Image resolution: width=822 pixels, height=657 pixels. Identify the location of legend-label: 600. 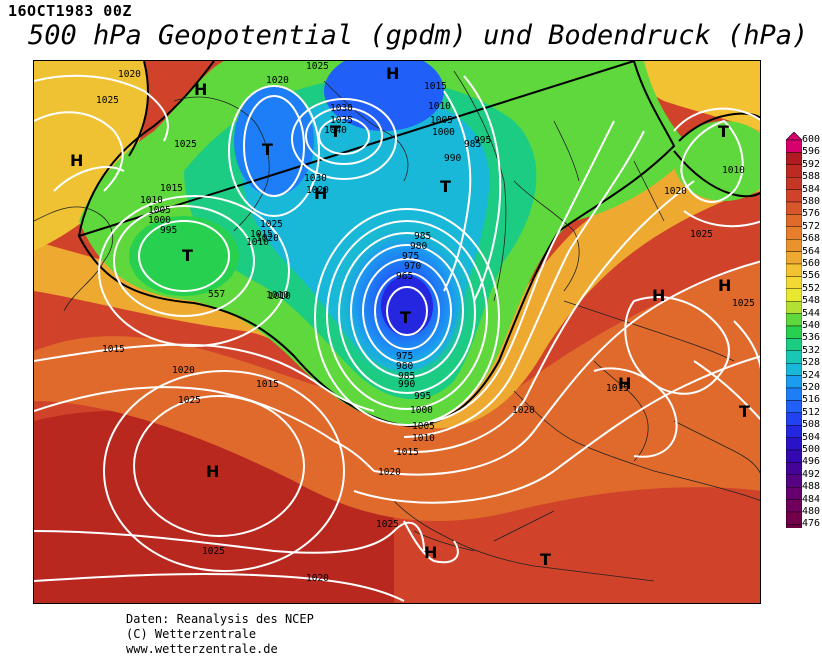
(811, 139).